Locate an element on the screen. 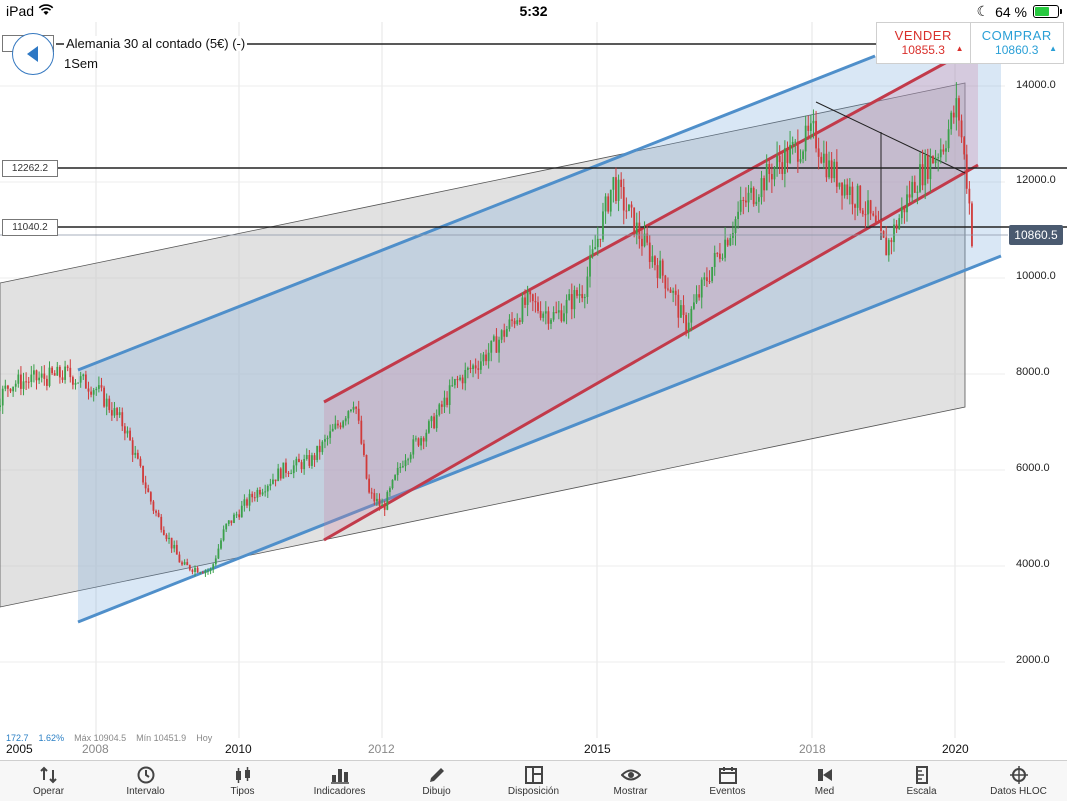 This screenshot has height=801, width=1067. back-arrow-icon is located at coordinates (32, 54).